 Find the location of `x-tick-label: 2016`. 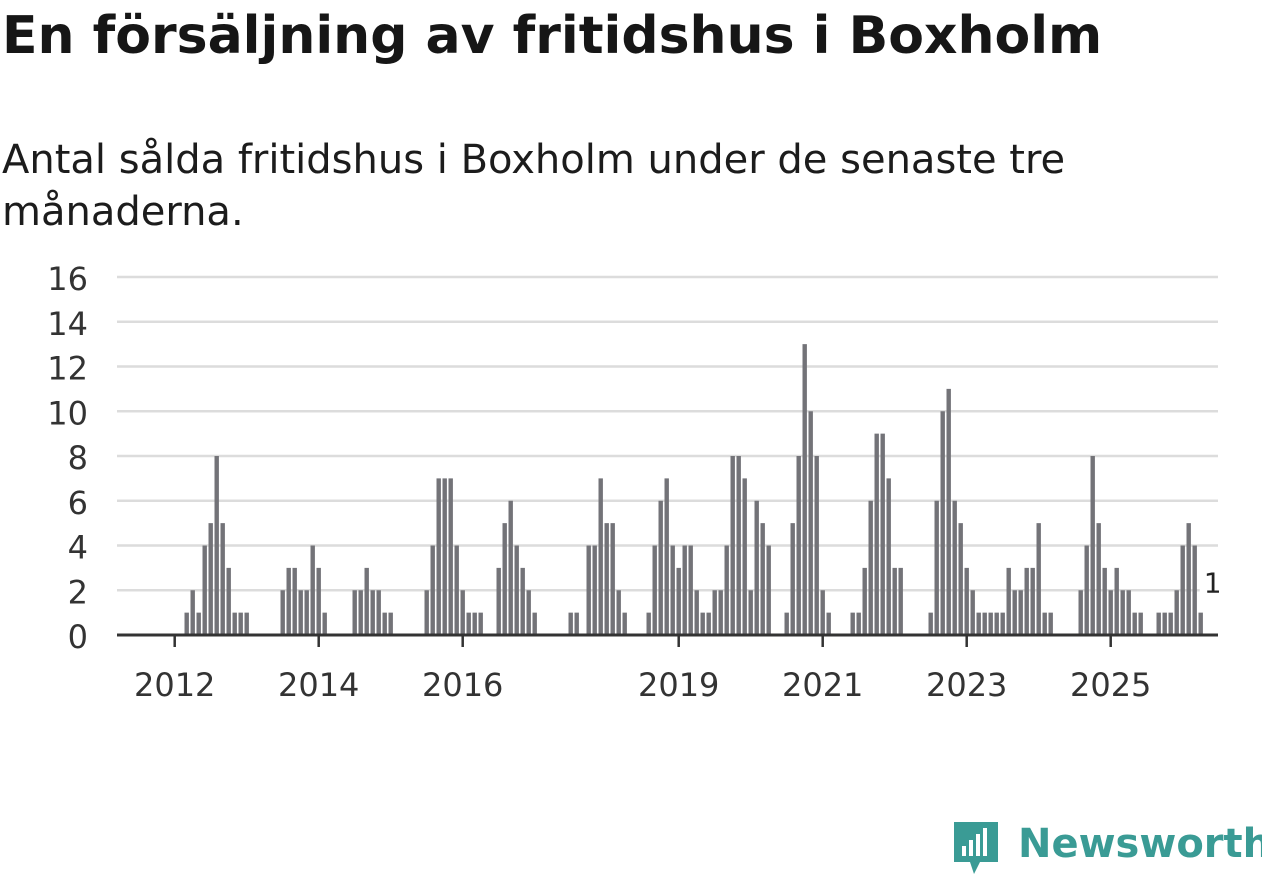

x-tick-label: 2016 is located at coordinates (462, 685).